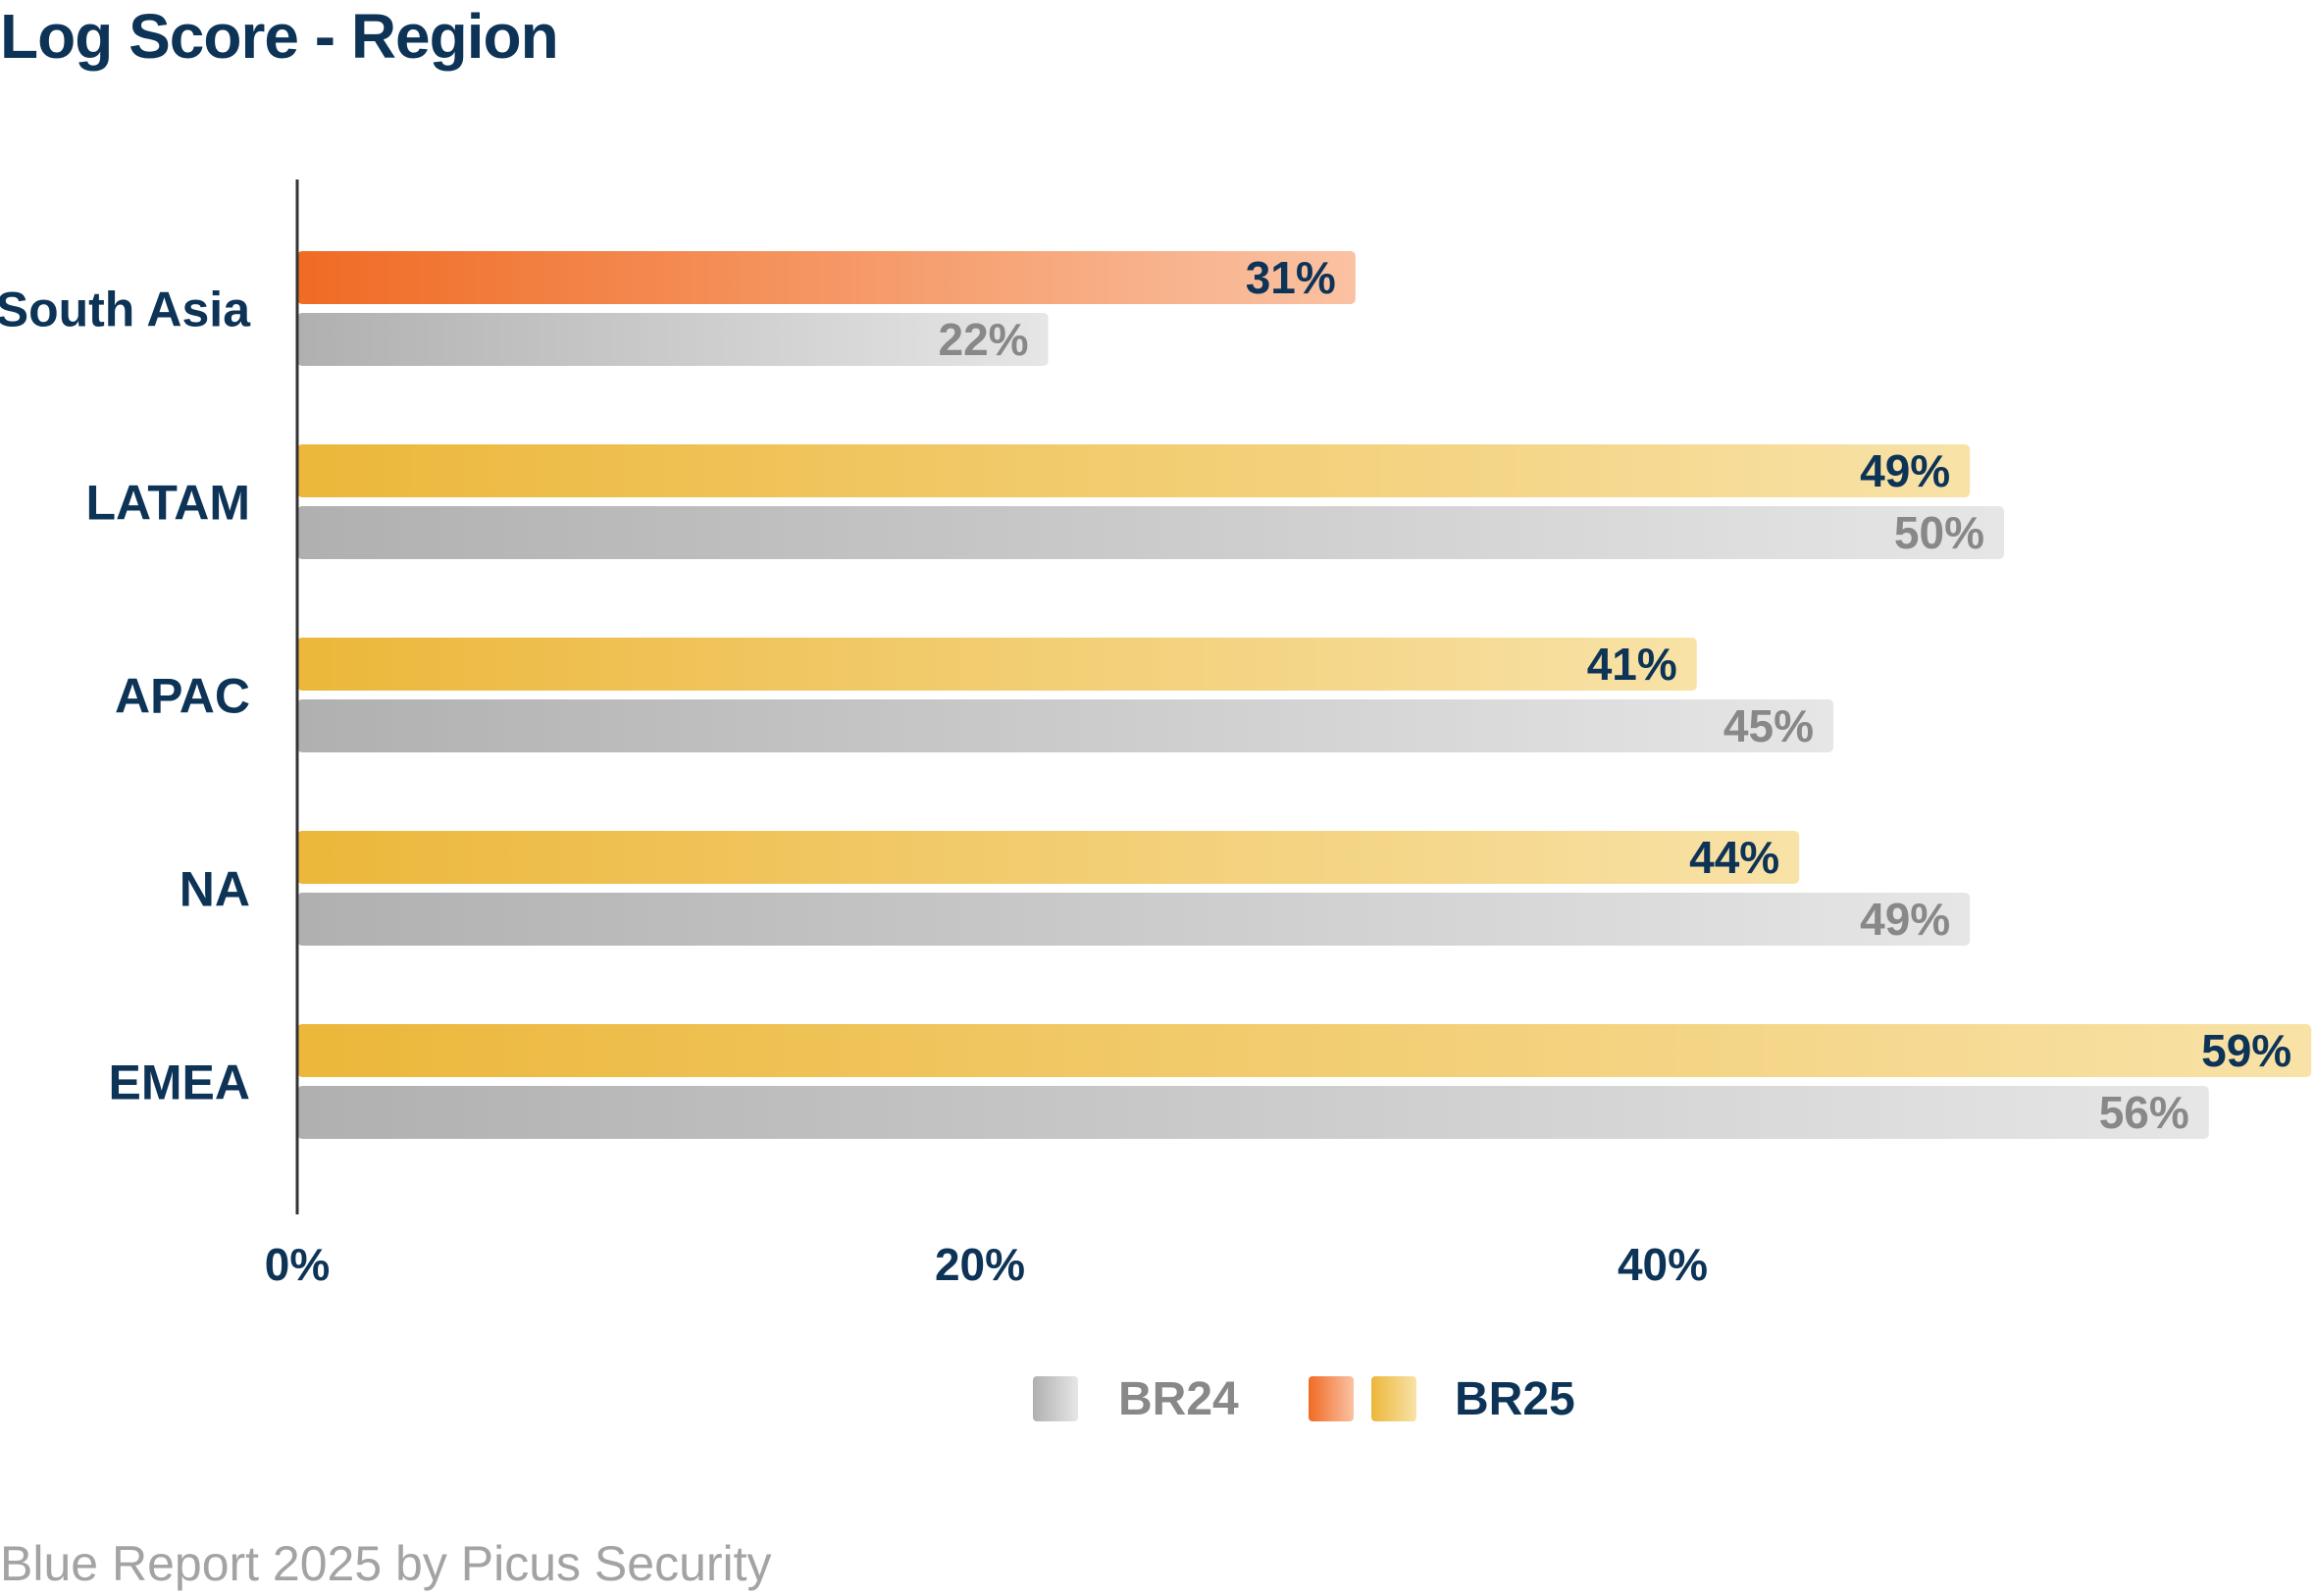  I want to click on category-label-latam: LATAM, so click(168, 503).